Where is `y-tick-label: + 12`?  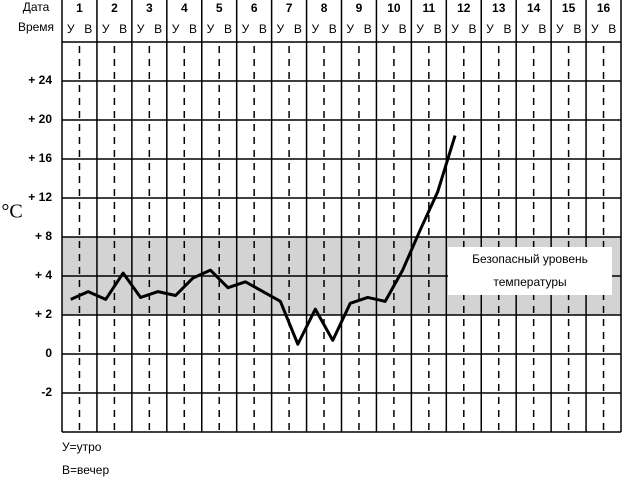 y-tick-label: + 12 is located at coordinates (40, 197).